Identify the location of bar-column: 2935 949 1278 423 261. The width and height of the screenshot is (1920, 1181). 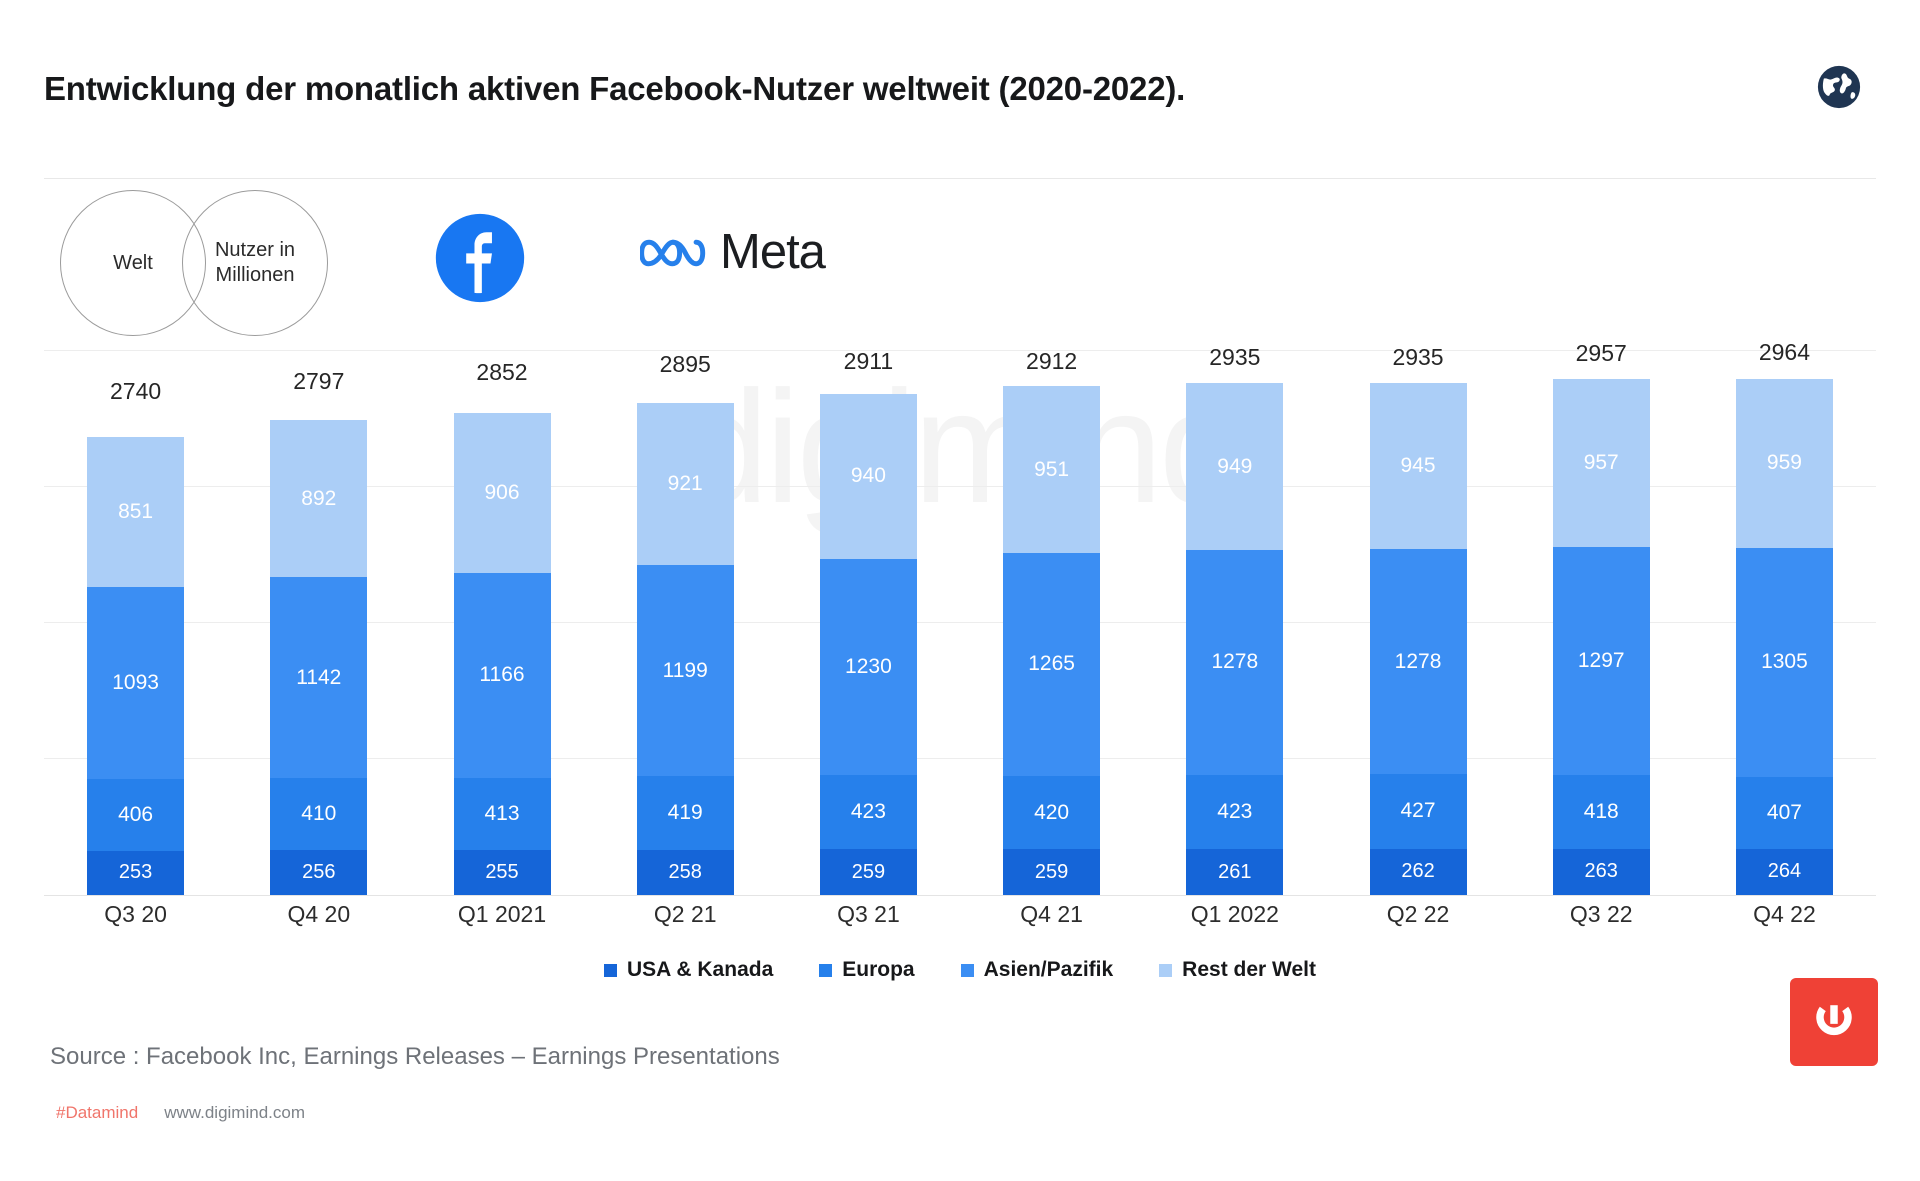
(1234, 619).